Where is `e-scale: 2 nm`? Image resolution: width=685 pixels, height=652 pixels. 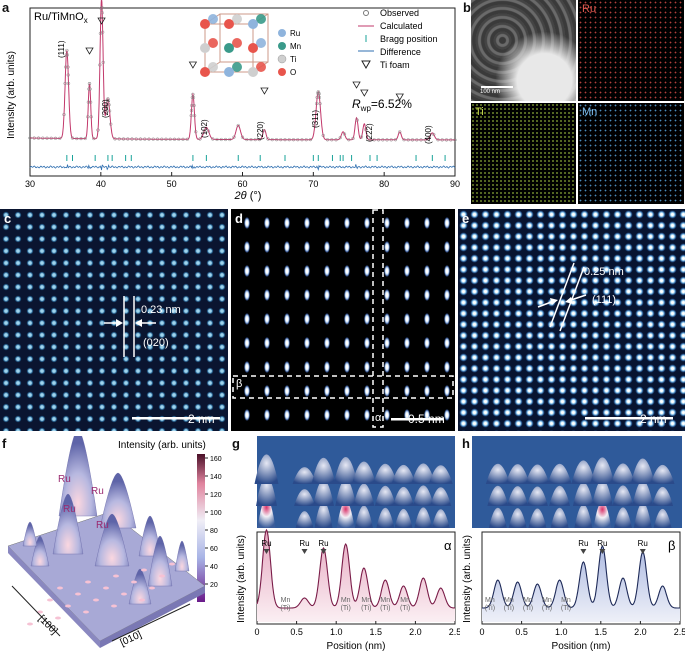 e-scale: 2 nm is located at coordinates (653, 419).